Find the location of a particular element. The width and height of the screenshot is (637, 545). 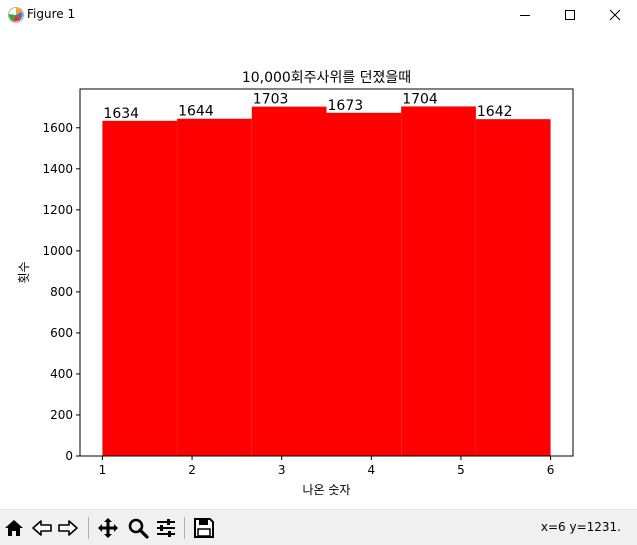

close-icon is located at coordinates (614, 15).